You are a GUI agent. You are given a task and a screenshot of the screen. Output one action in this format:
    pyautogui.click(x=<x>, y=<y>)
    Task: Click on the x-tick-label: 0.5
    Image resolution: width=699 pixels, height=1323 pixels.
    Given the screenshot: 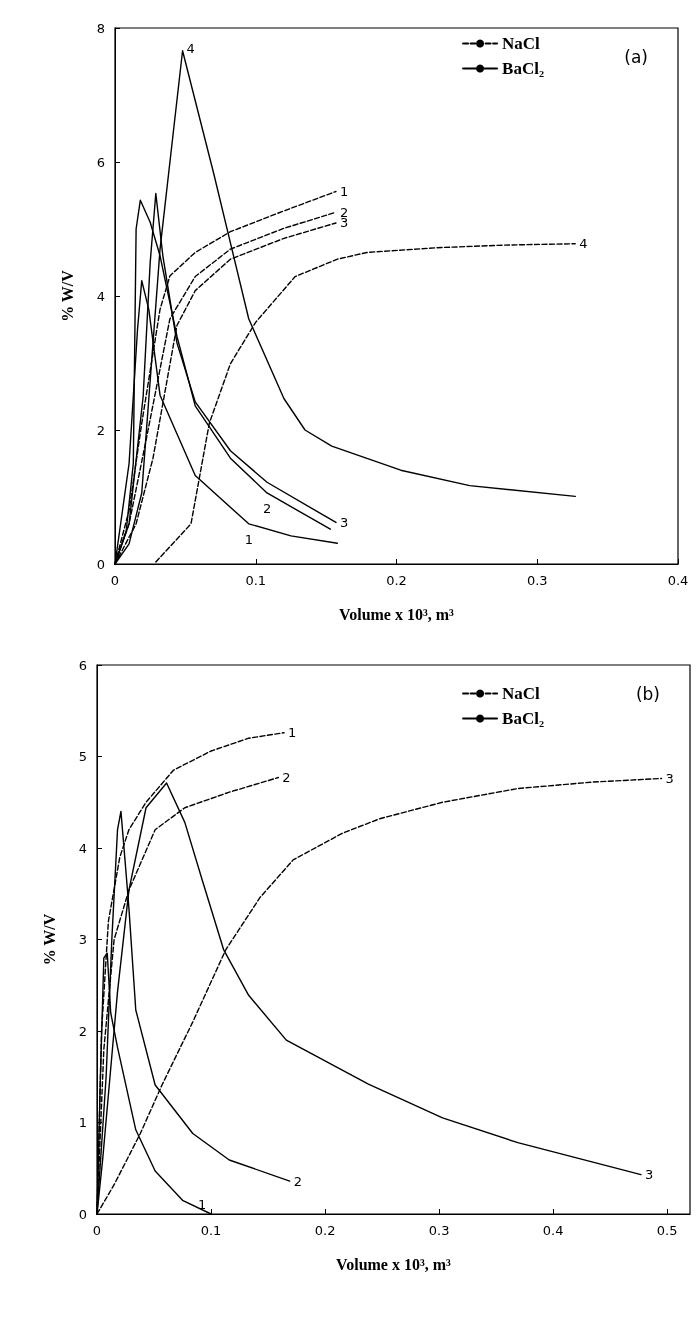 What is the action you would take?
    pyautogui.click(x=667, y=1230)
    